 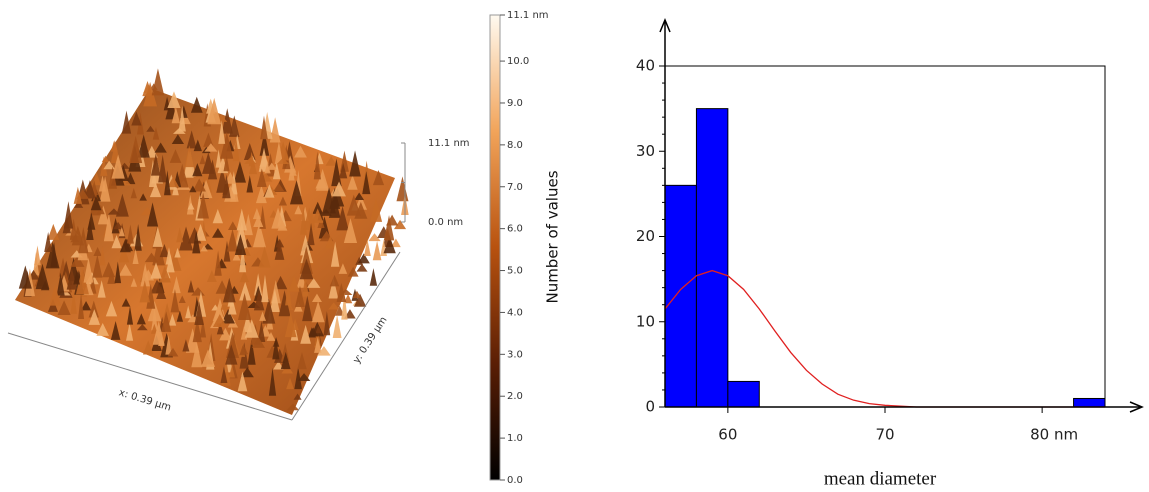 What do you see at coordinates (515, 229) in the screenshot?
I see `colorbar-label: 6.0` at bounding box center [515, 229].